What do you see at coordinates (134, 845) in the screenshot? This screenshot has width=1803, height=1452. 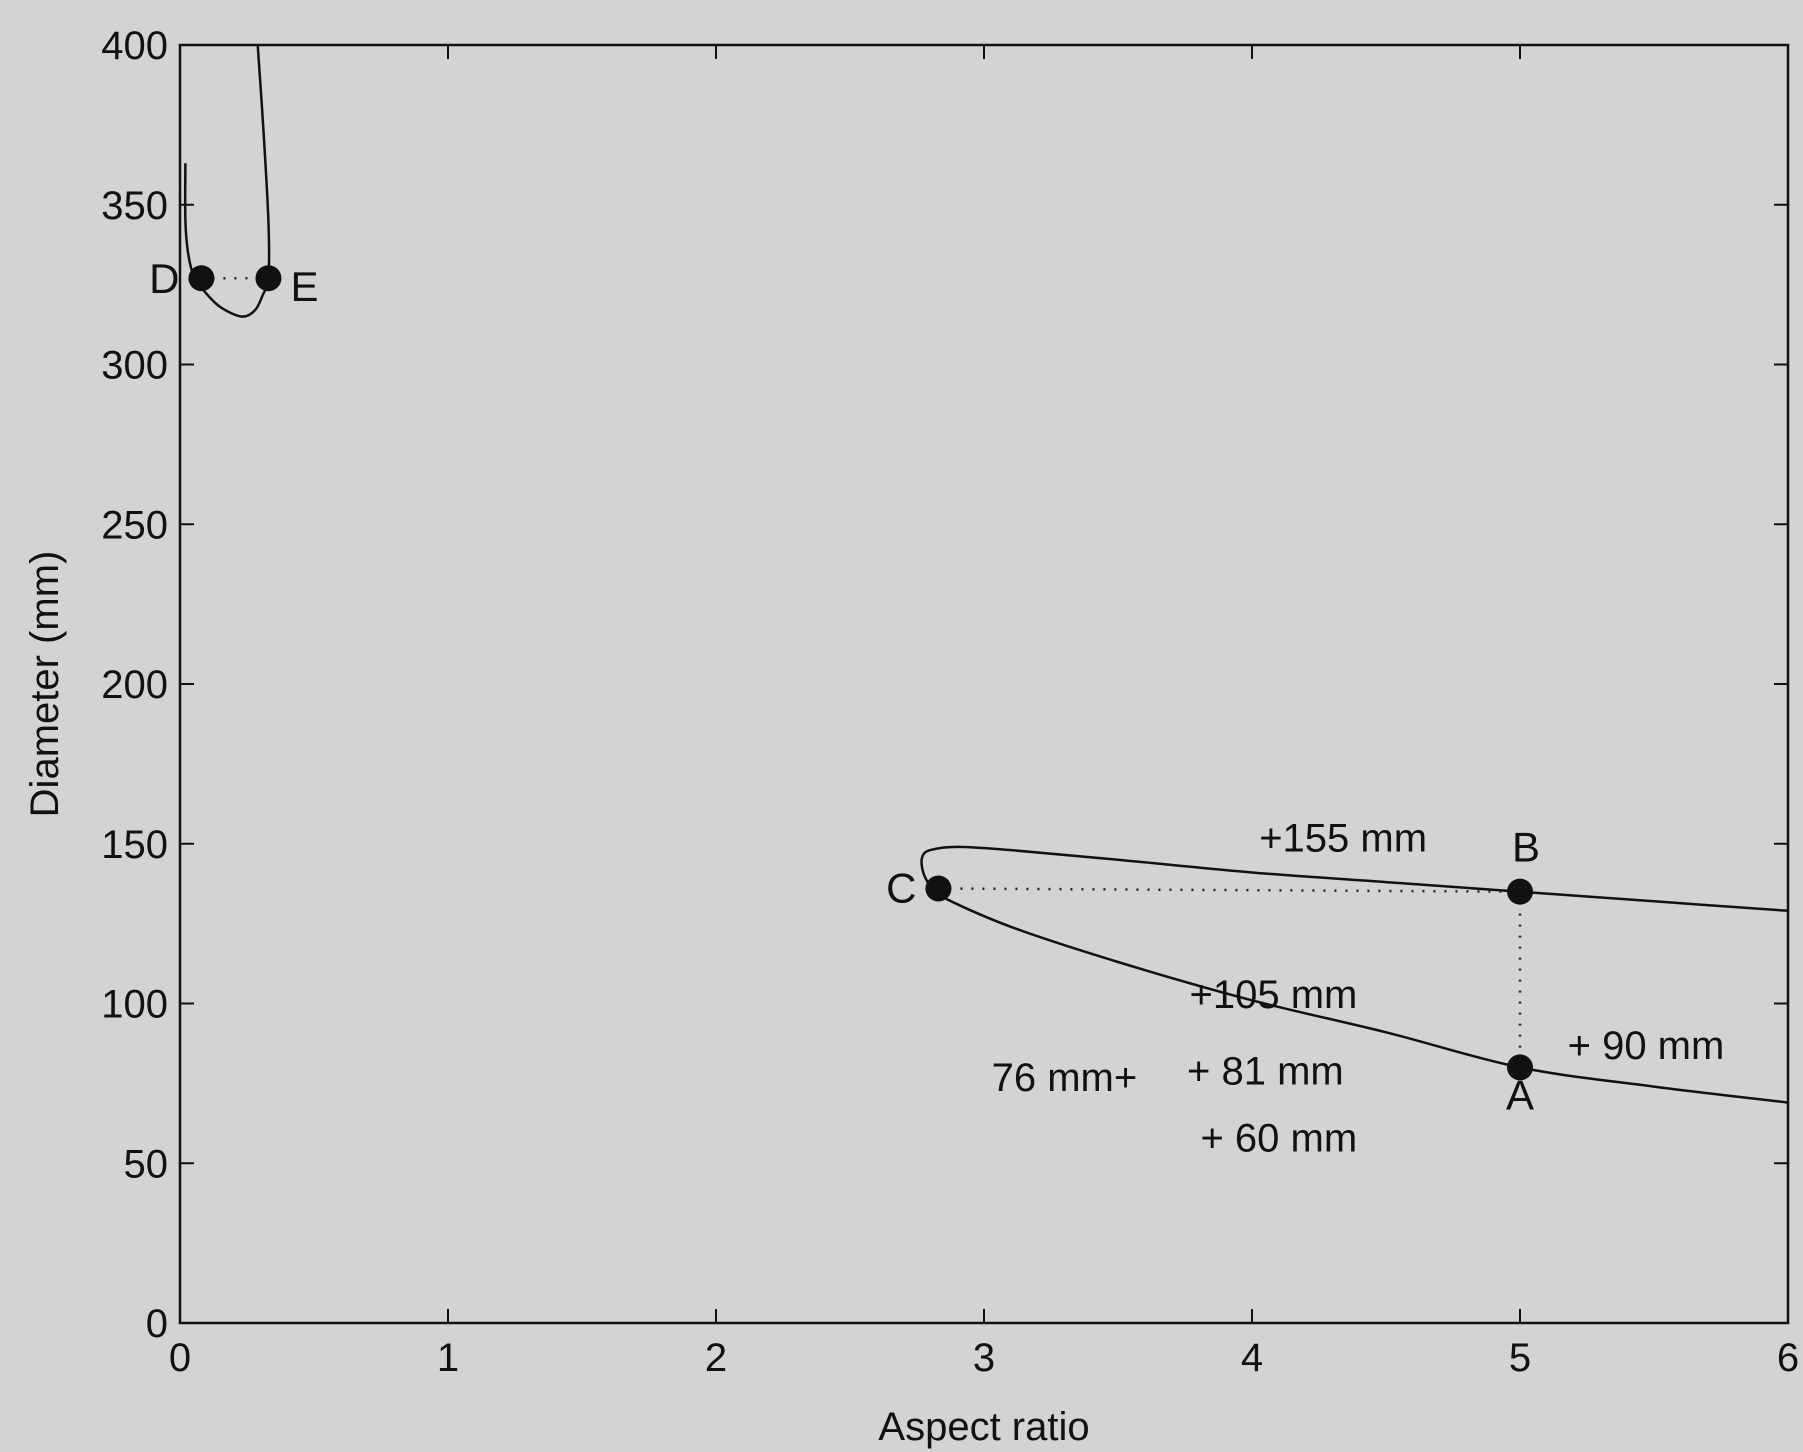 I see `y-tick-label: 150` at bounding box center [134, 845].